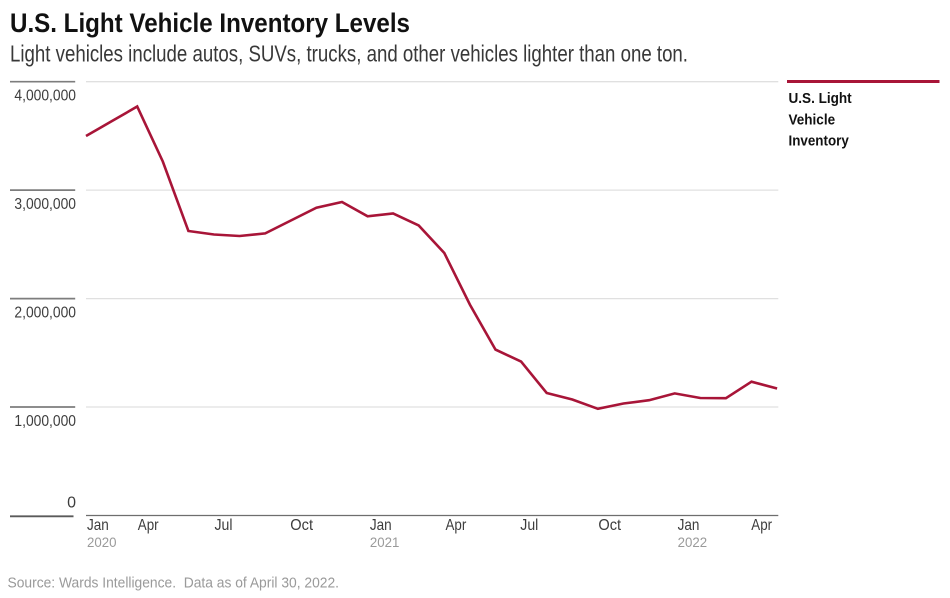  I want to click on svg-text: 2,000,000, so click(45, 313).